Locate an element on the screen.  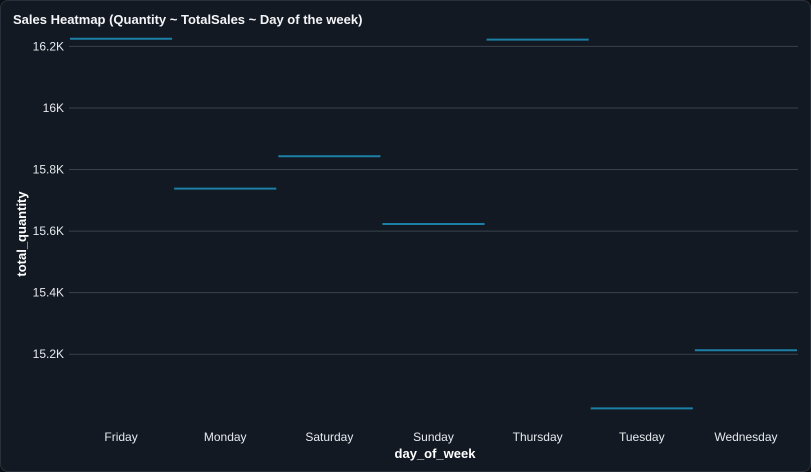
y-axis-title: total_quantity is located at coordinates (21, 234).